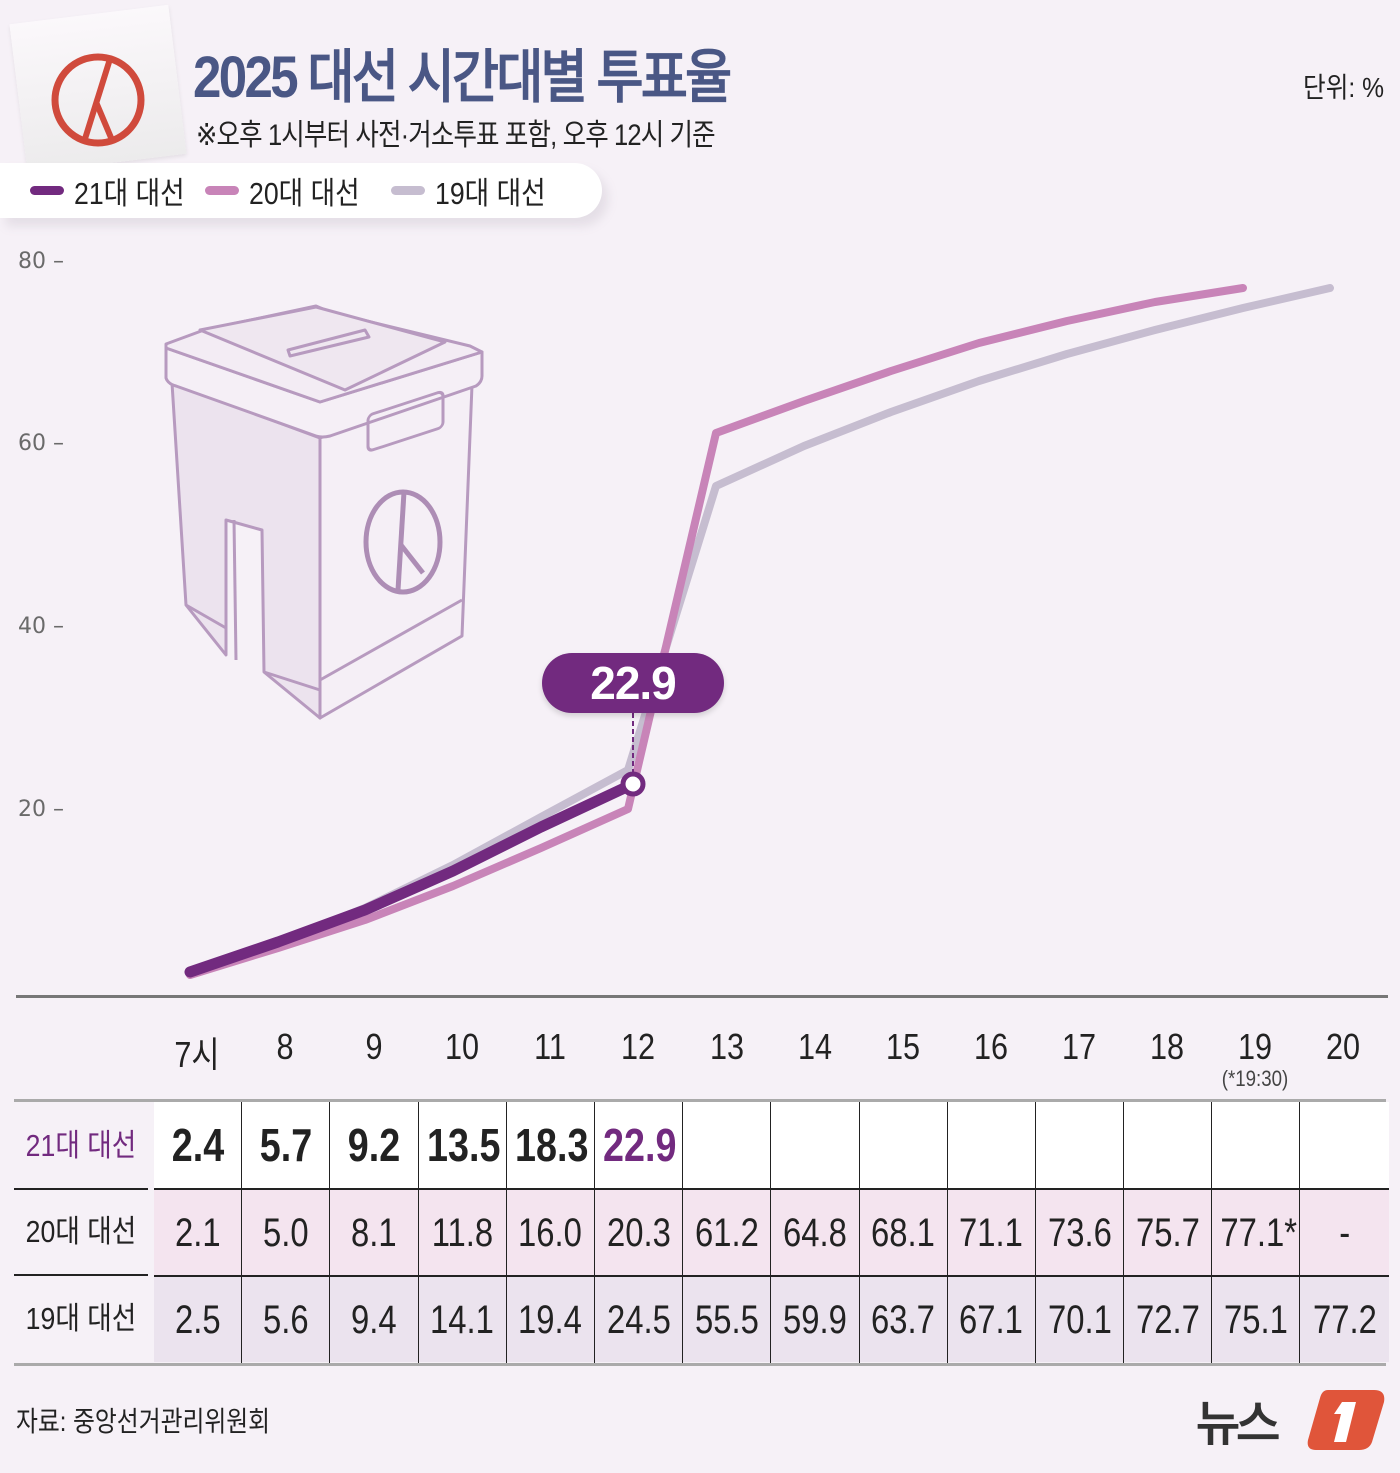  I want to click on table-cell: 55.5, so click(727, 1320).